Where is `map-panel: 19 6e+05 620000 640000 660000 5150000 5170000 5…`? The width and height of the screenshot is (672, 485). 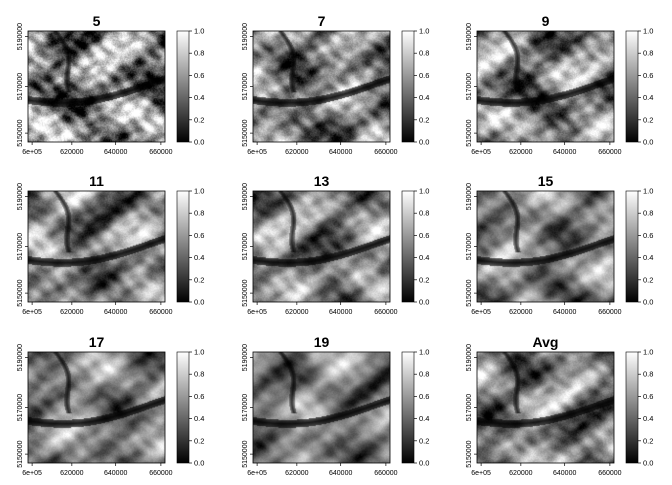
map-panel: 19 6e+05 620000 640000 660000 5150000 5170000 5… is located at coordinates (335, 405).